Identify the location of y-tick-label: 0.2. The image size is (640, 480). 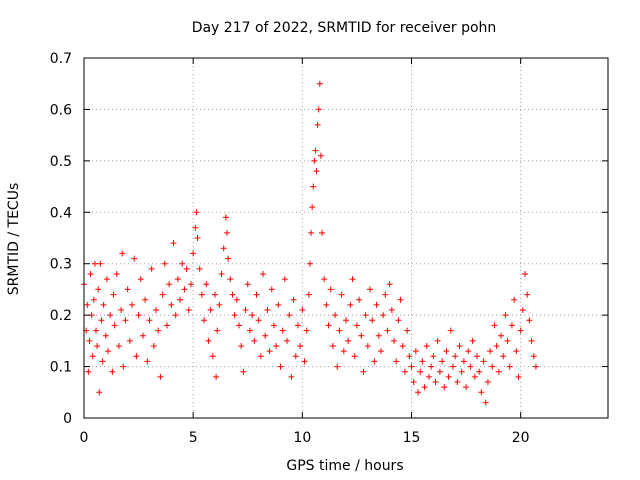
(61, 316).